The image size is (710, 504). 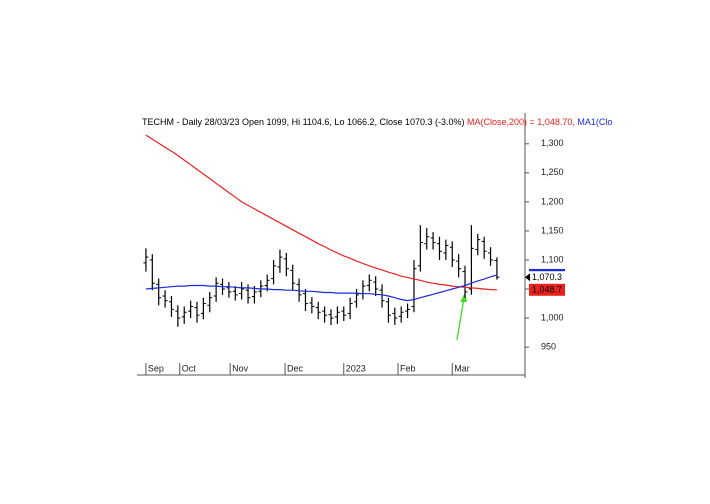 What do you see at coordinates (552, 172) in the screenshot?
I see `y-tick-label: 1,250` at bounding box center [552, 172].